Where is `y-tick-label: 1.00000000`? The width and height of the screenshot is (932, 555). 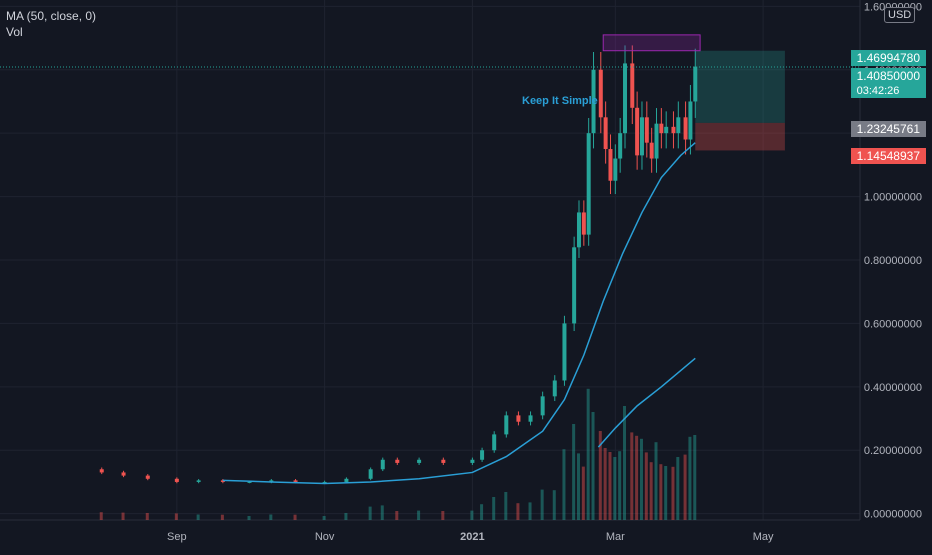
y-tick-label: 1.00000000 is located at coordinates (893, 198).